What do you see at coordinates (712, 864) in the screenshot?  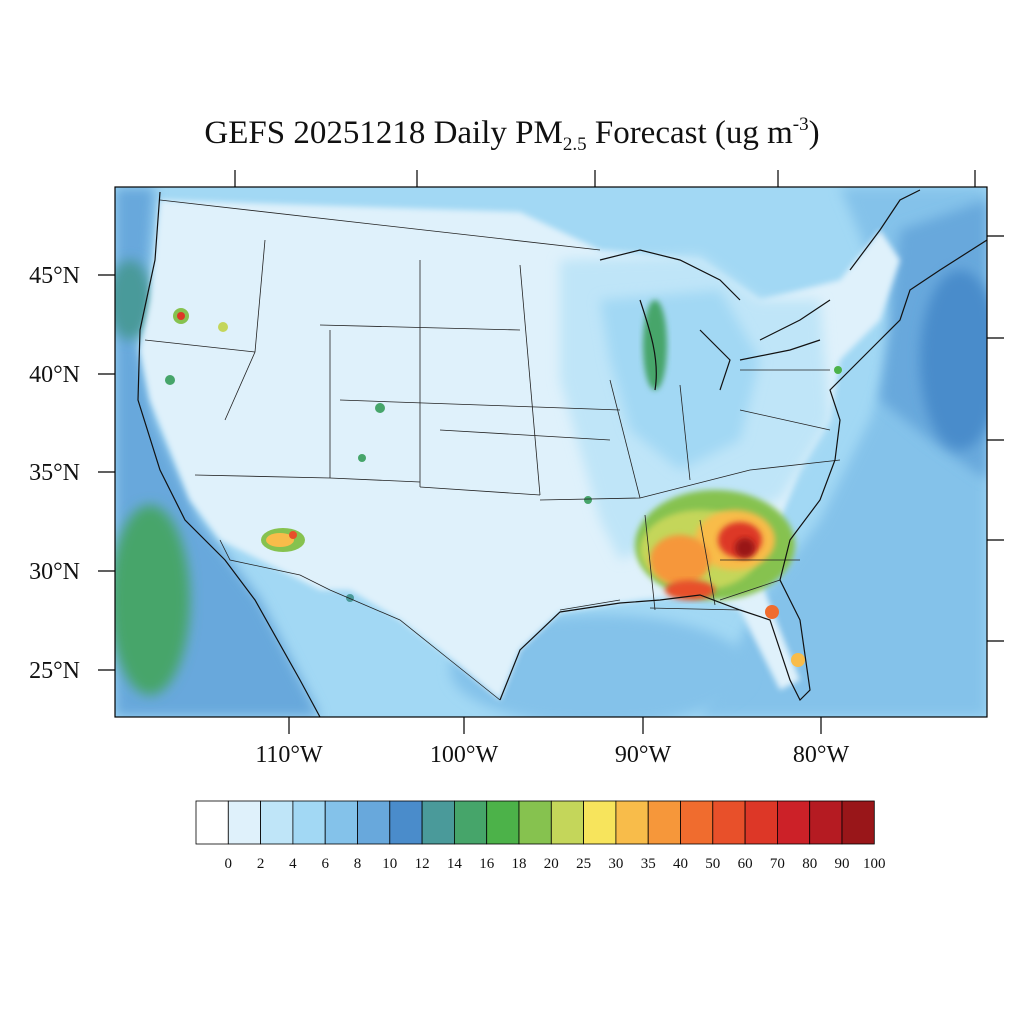 I see `colorbar-label: 50` at bounding box center [712, 864].